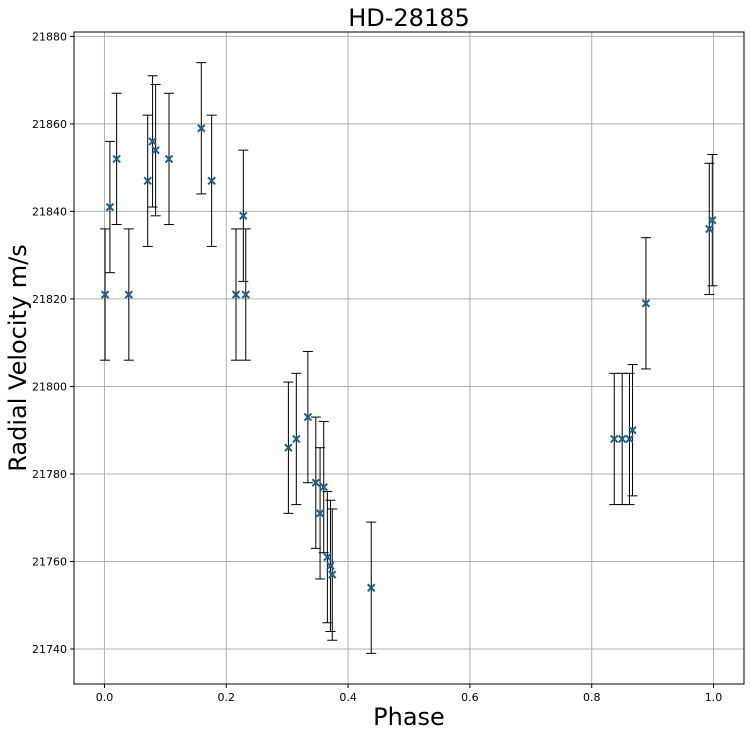  What do you see at coordinates (49, 36) in the screenshot?
I see `y-tick-label: 21880` at bounding box center [49, 36].